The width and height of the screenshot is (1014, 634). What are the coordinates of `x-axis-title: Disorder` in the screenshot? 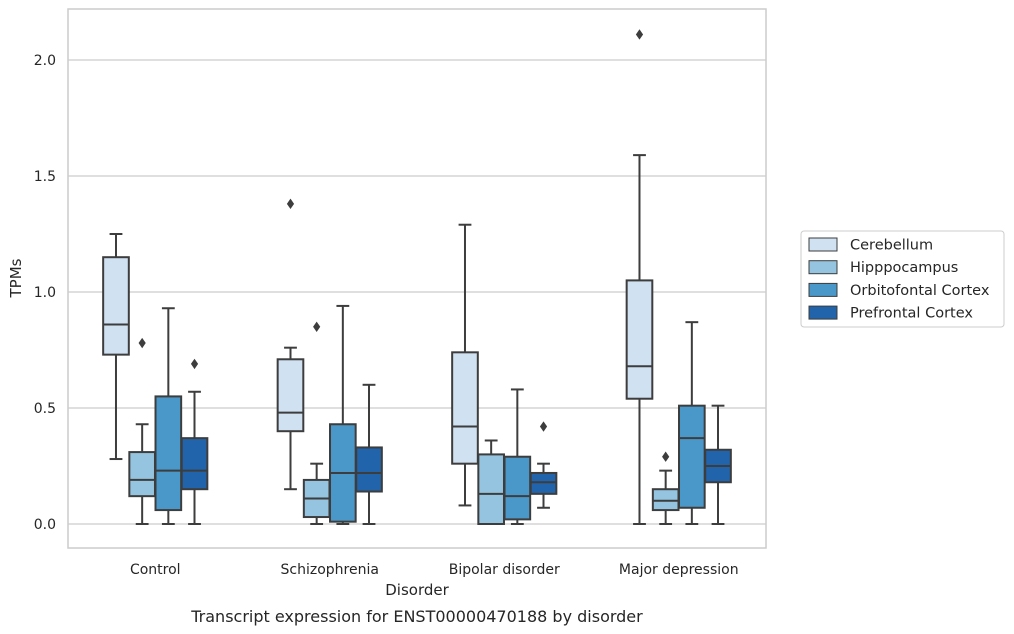 It's located at (417, 590).